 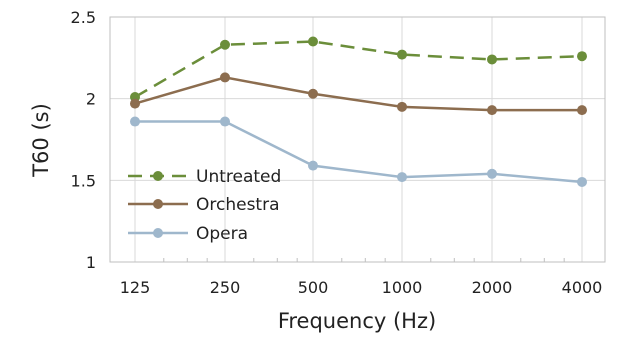 What do you see at coordinates (41, 140) in the screenshot?
I see `y-axis-label: T60 (s)` at bounding box center [41, 140].